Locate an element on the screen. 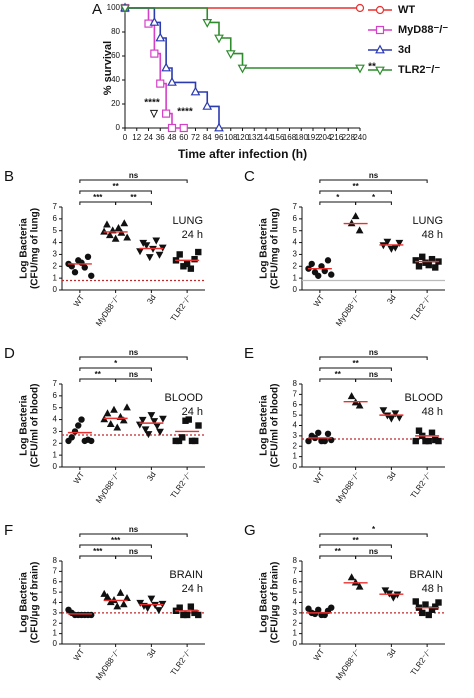  x-tick-label: 132 is located at coordinates (255, 137).